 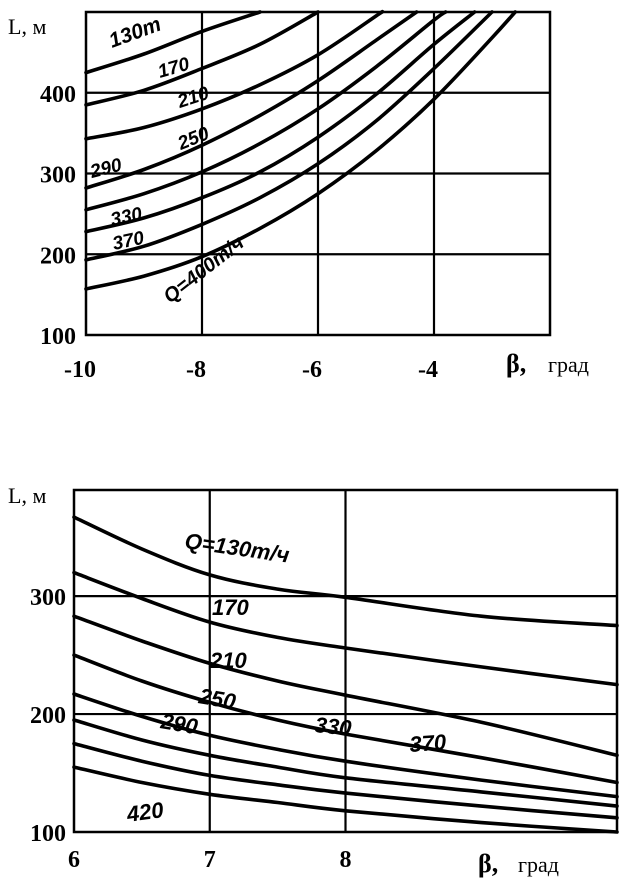 What do you see at coordinates (428, 743) in the screenshot?
I see `bottom-curve-label-370: 370` at bounding box center [428, 743].